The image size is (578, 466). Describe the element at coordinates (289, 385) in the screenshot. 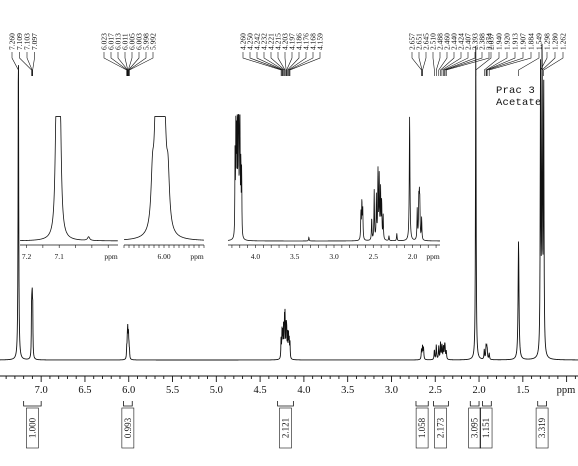

I see `main-x-axis: 7.0 6.5 6.0 5.5 5.0 4.5 4.0 3.5 3.0 2.5 2.0 1.5 ppm` at that location.